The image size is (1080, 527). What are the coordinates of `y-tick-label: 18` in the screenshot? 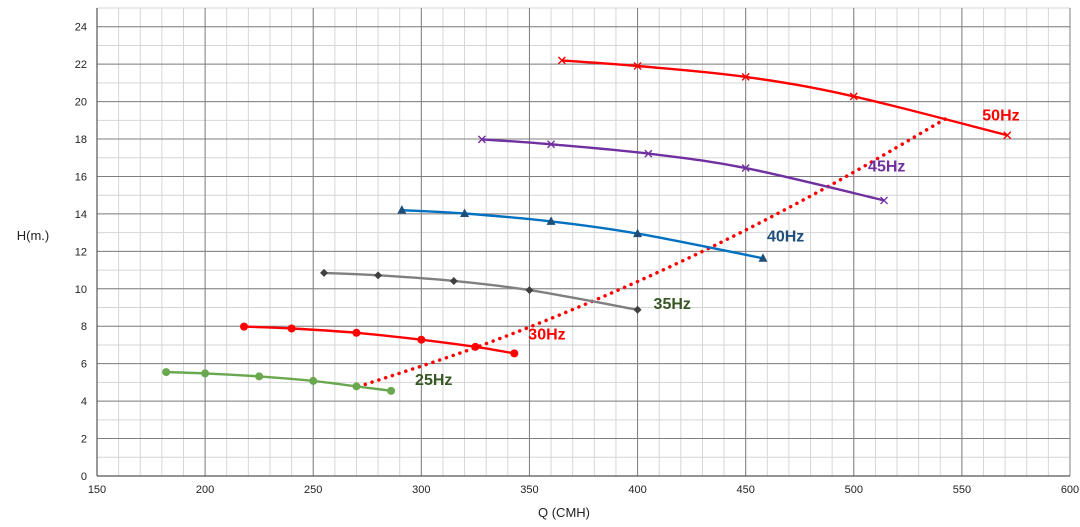 It's located at (81, 140).